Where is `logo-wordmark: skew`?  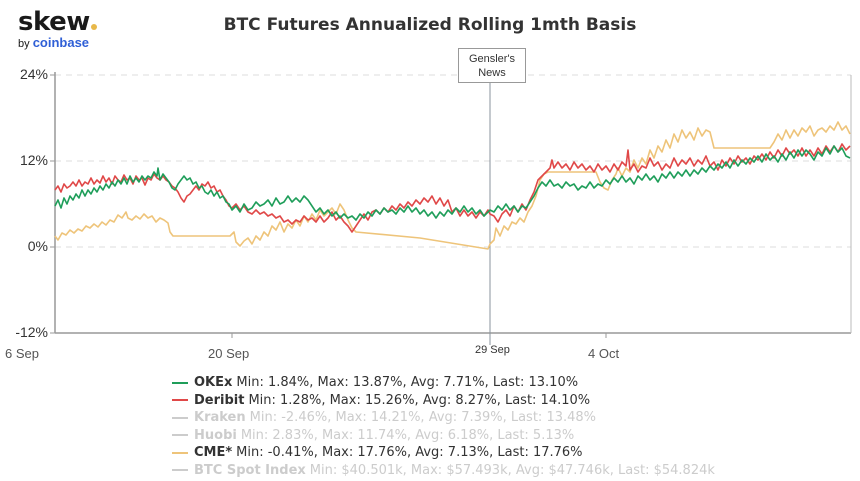 logo-wordmark: skew is located at coordinates (57, 22).